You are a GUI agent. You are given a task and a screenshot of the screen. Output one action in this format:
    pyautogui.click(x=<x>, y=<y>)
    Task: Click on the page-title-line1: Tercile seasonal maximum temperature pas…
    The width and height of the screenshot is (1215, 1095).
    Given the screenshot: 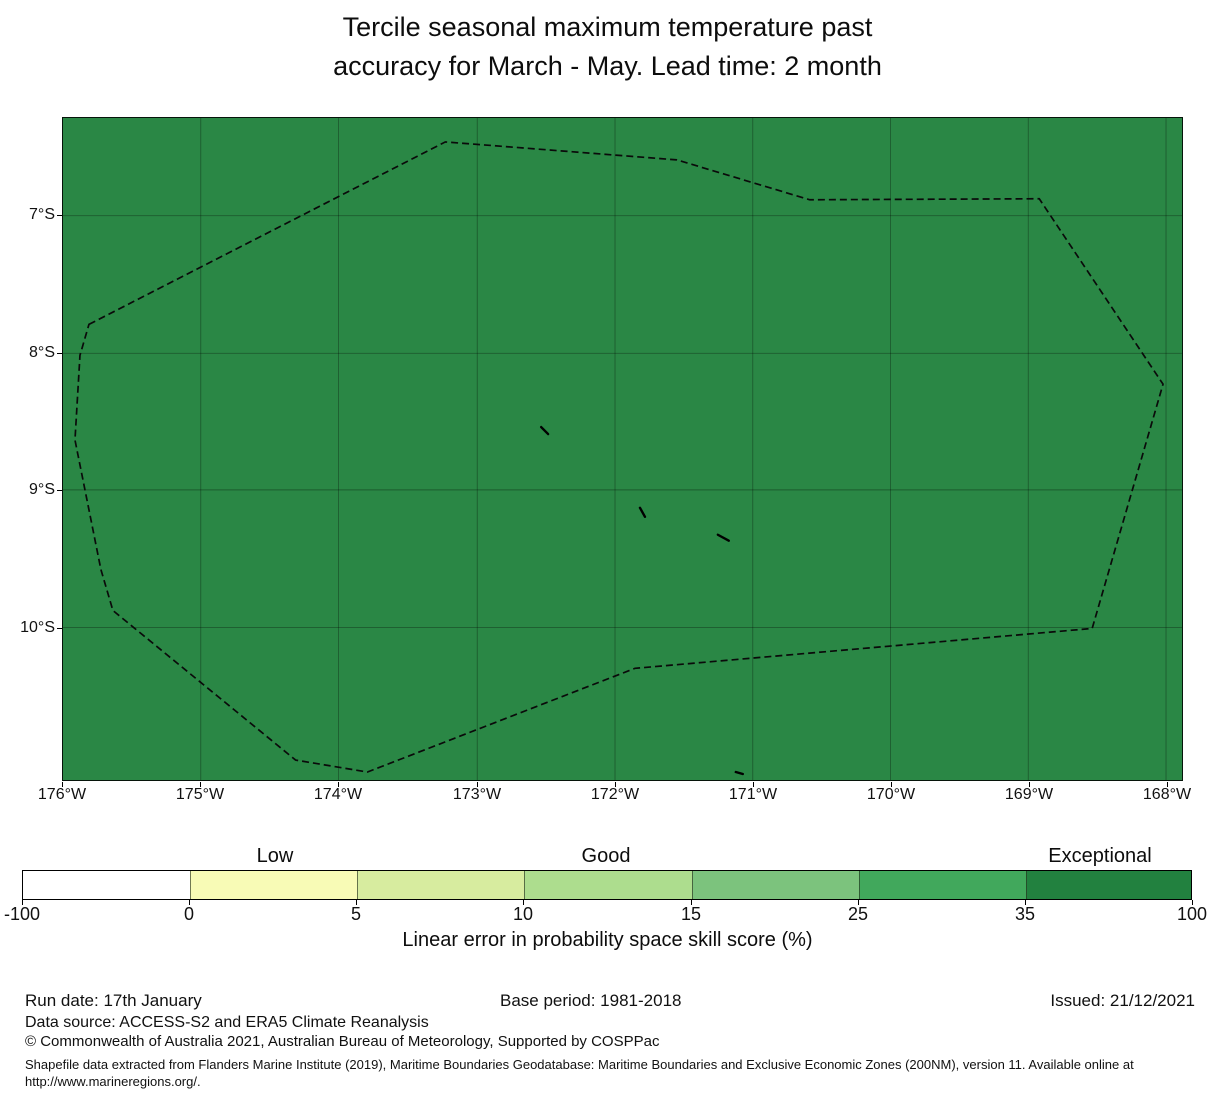 What is the action you would take?
    pyautogui.click(x=607, y=27)
    